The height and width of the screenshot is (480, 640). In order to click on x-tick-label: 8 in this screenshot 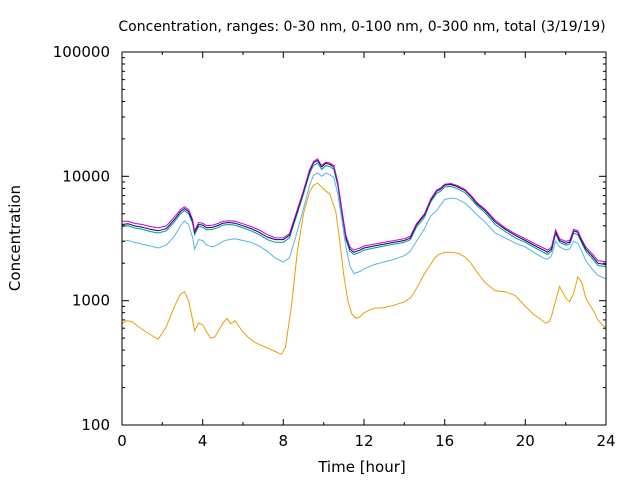, I will do `click(284, 441)`.